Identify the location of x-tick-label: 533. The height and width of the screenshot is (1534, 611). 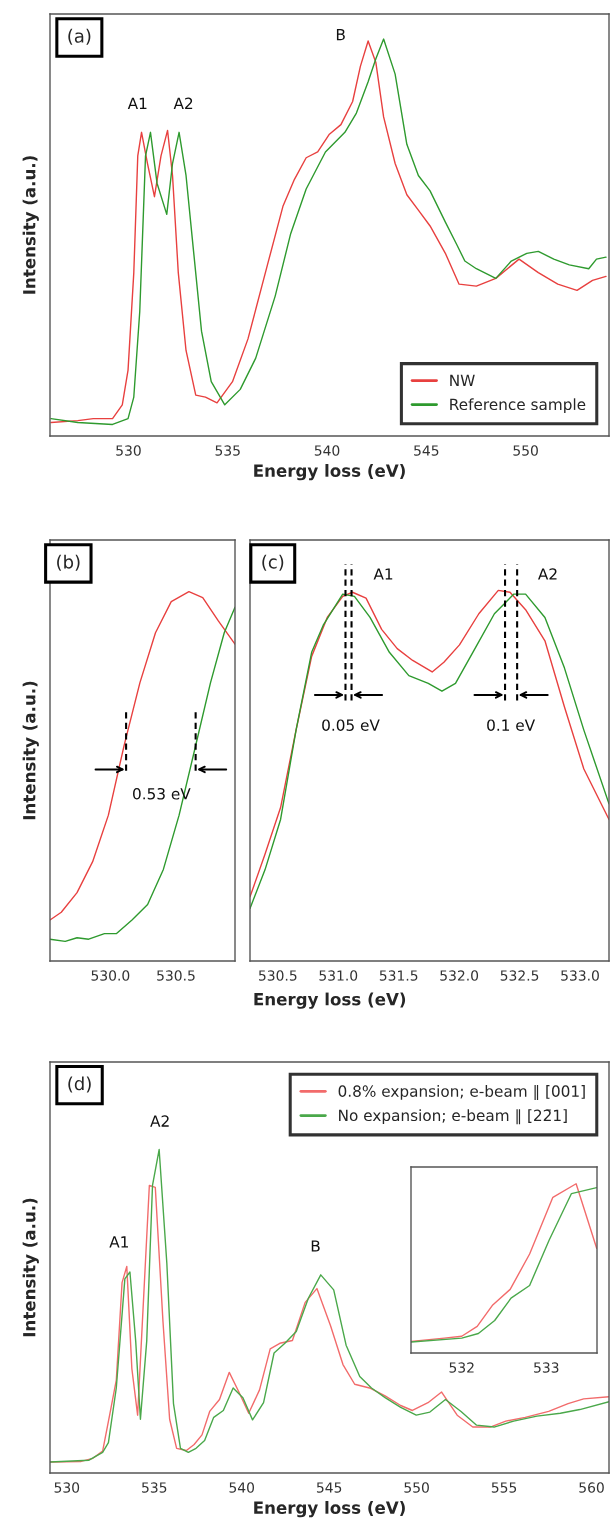
(546, 1367).